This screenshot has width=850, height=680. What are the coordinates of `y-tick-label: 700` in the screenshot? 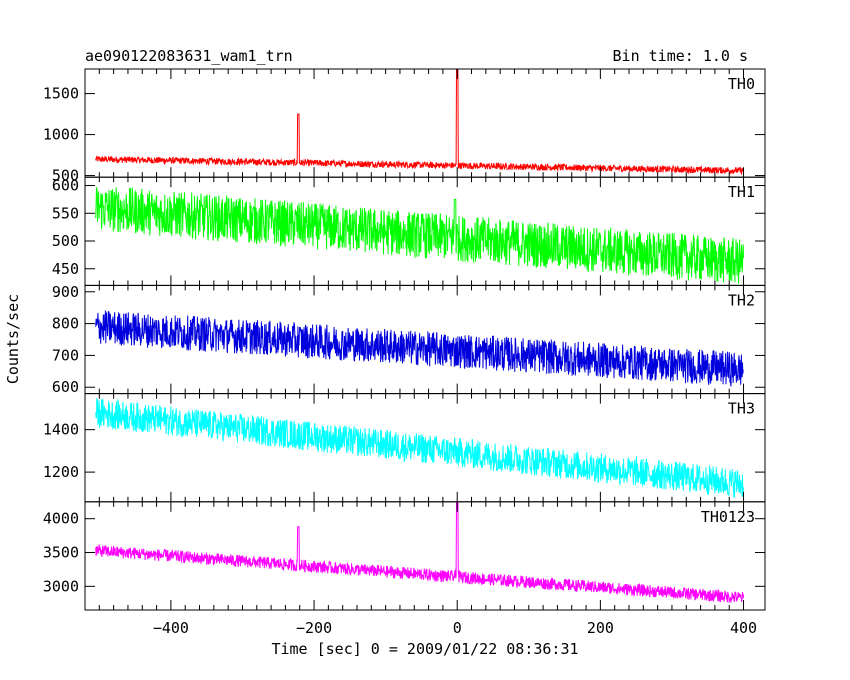 It's located at (65, 355).